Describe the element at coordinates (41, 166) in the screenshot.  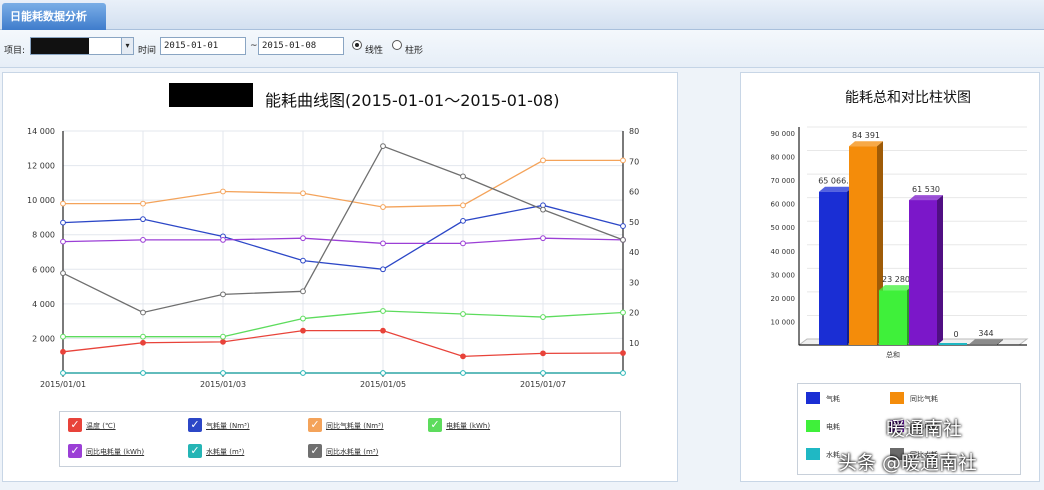
I see `y-left-tick-label: 12 000` at that location.